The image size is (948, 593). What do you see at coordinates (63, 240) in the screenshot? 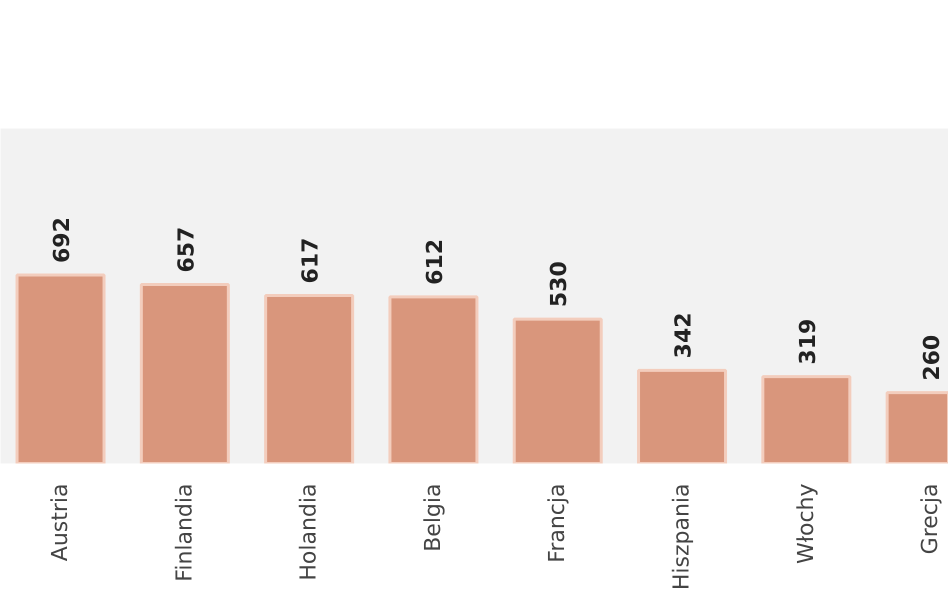
I see `data-label: 692` at bounding box center [63, 240].